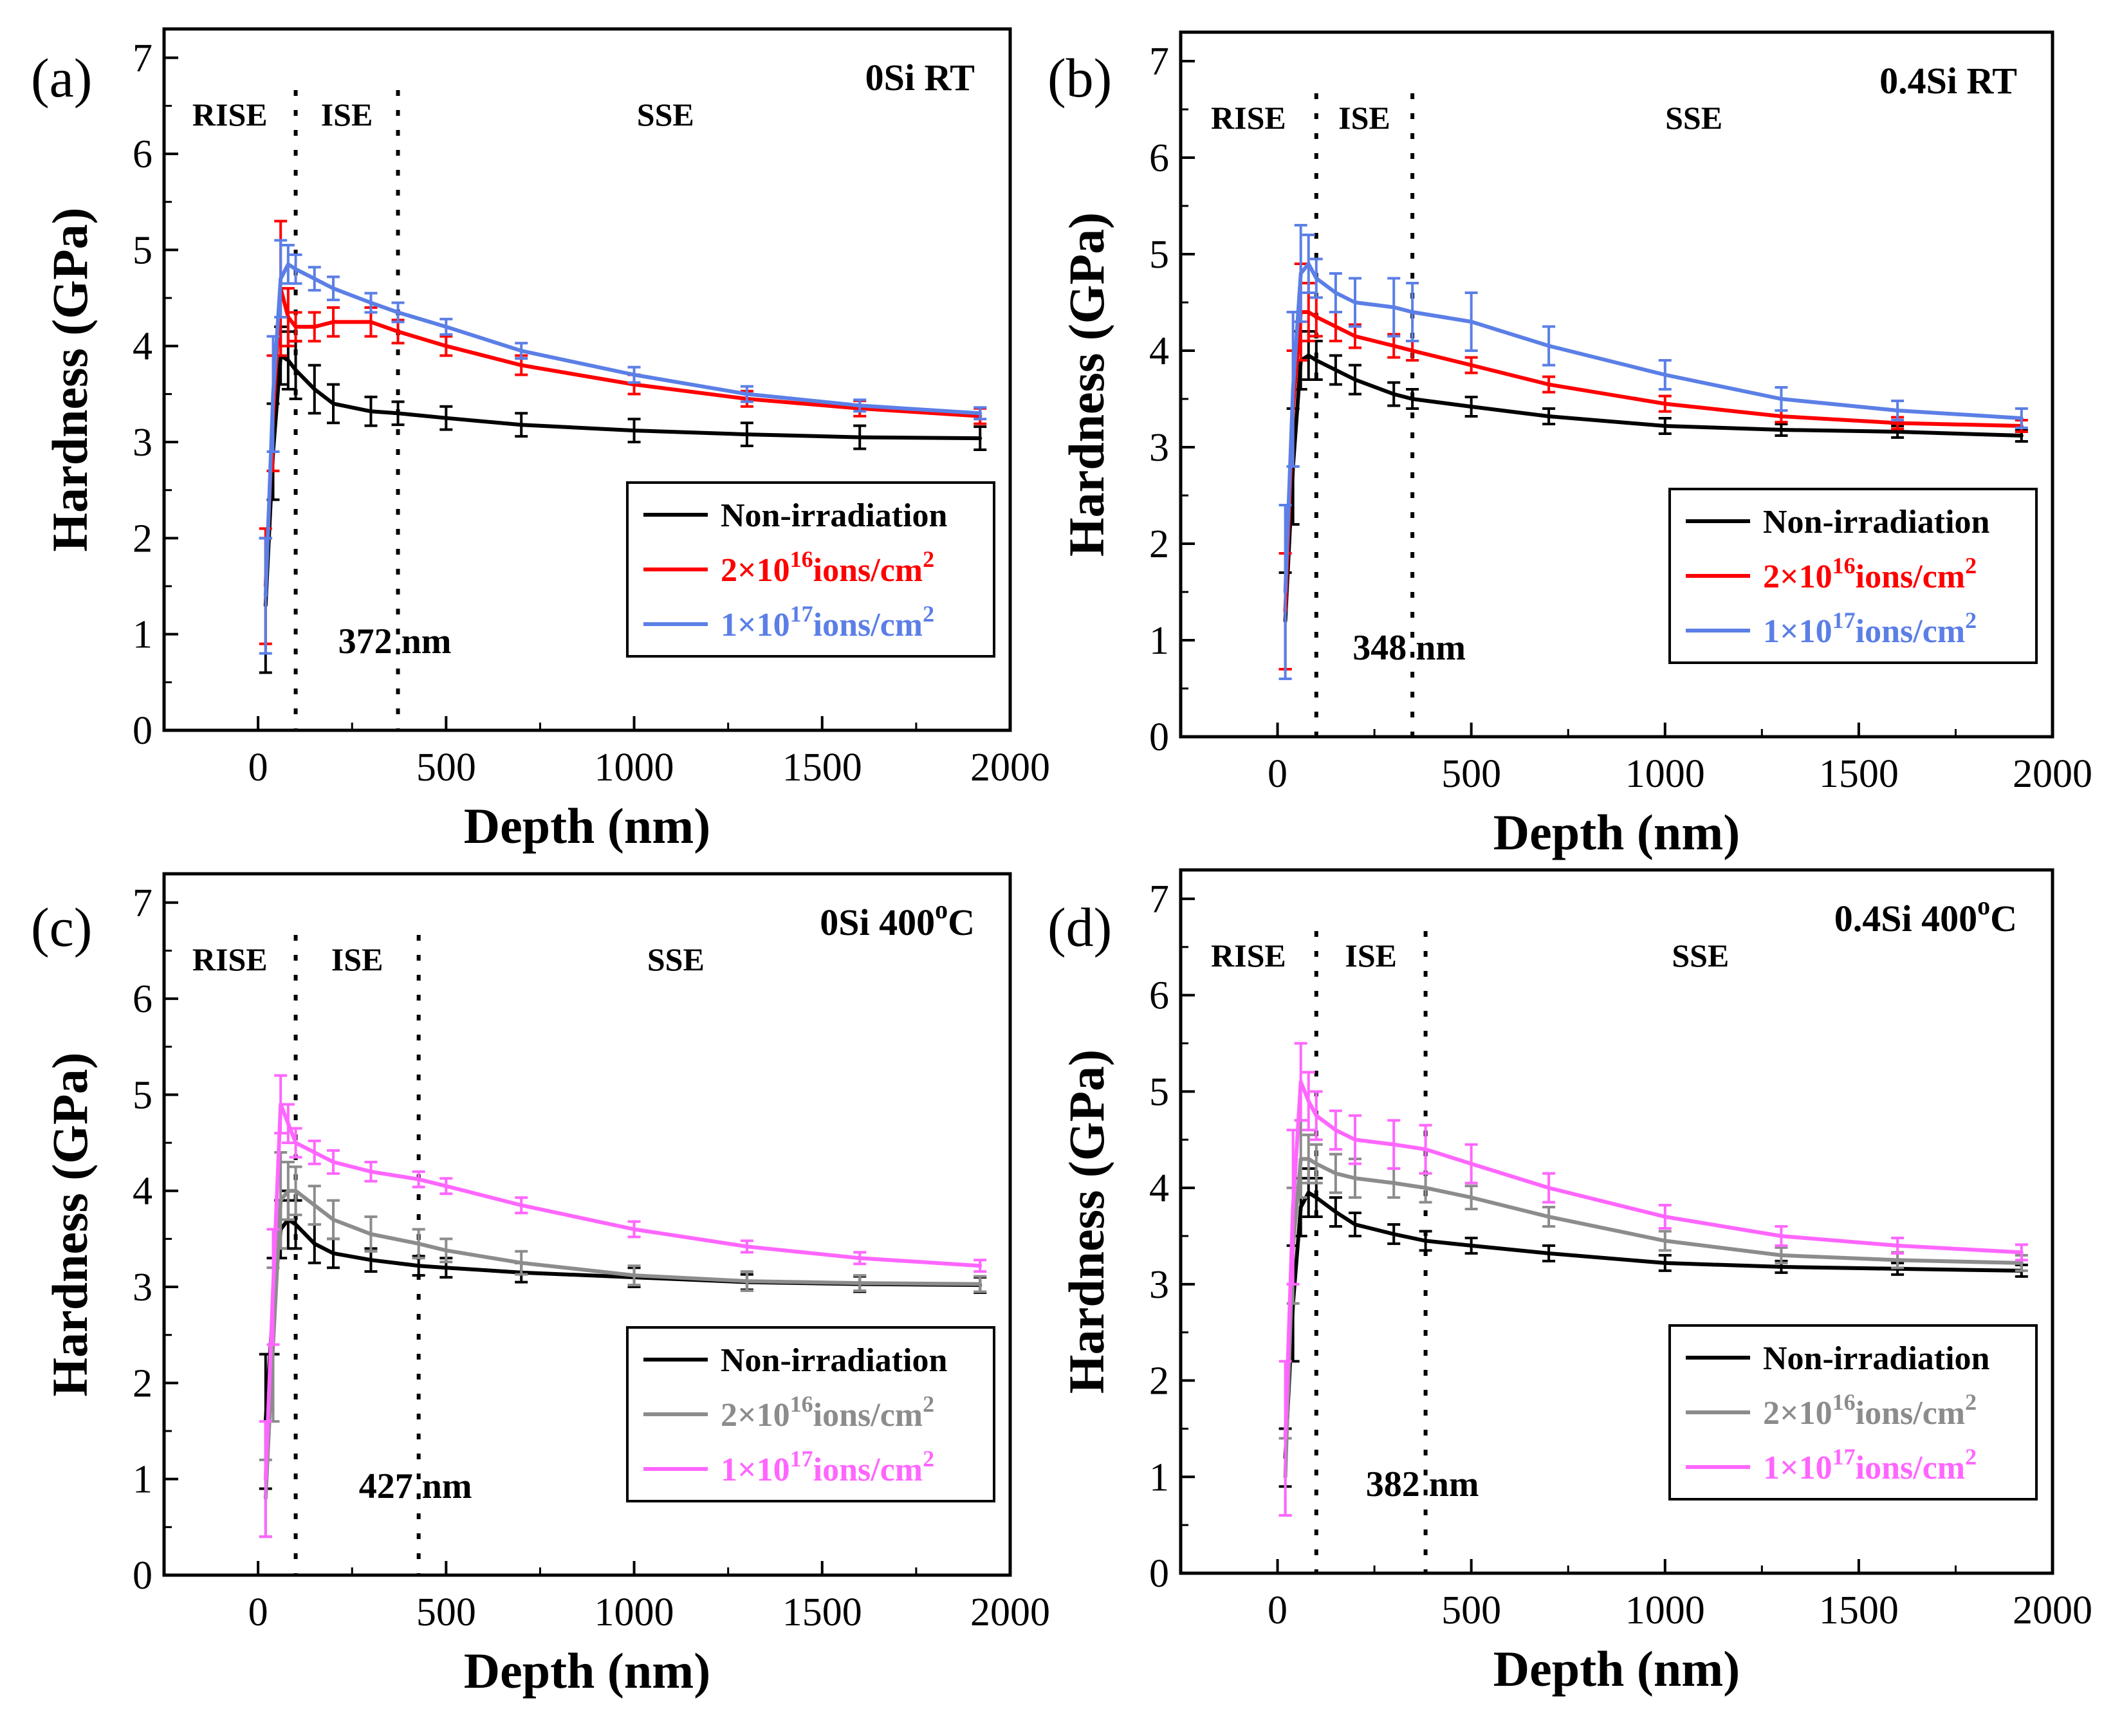 This screenshot has height=1736, width=2113. What do you see at coordinates (1471, 1610) in the screenshot?
I see `x-tick-label: 500` at bounding box center [1471, 1610].